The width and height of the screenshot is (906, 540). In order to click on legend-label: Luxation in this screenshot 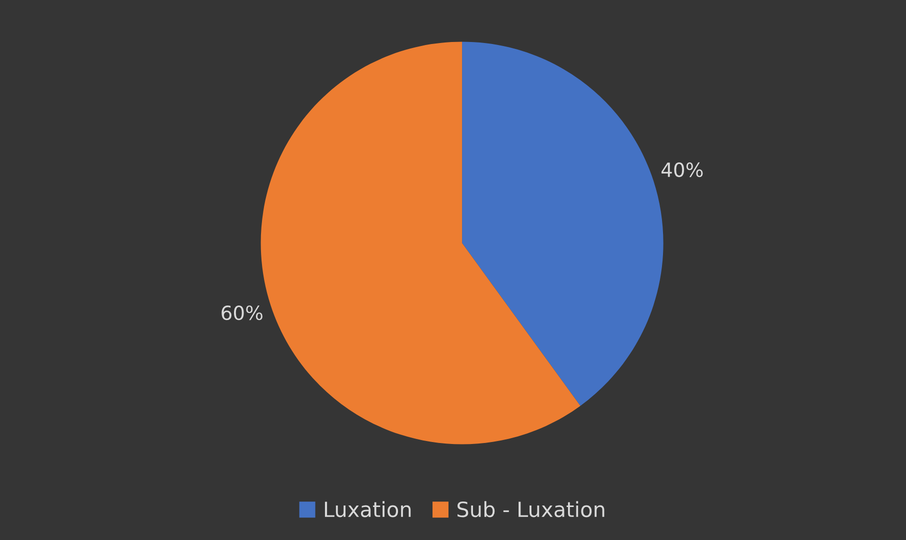, I will do `click(367, 509)`.